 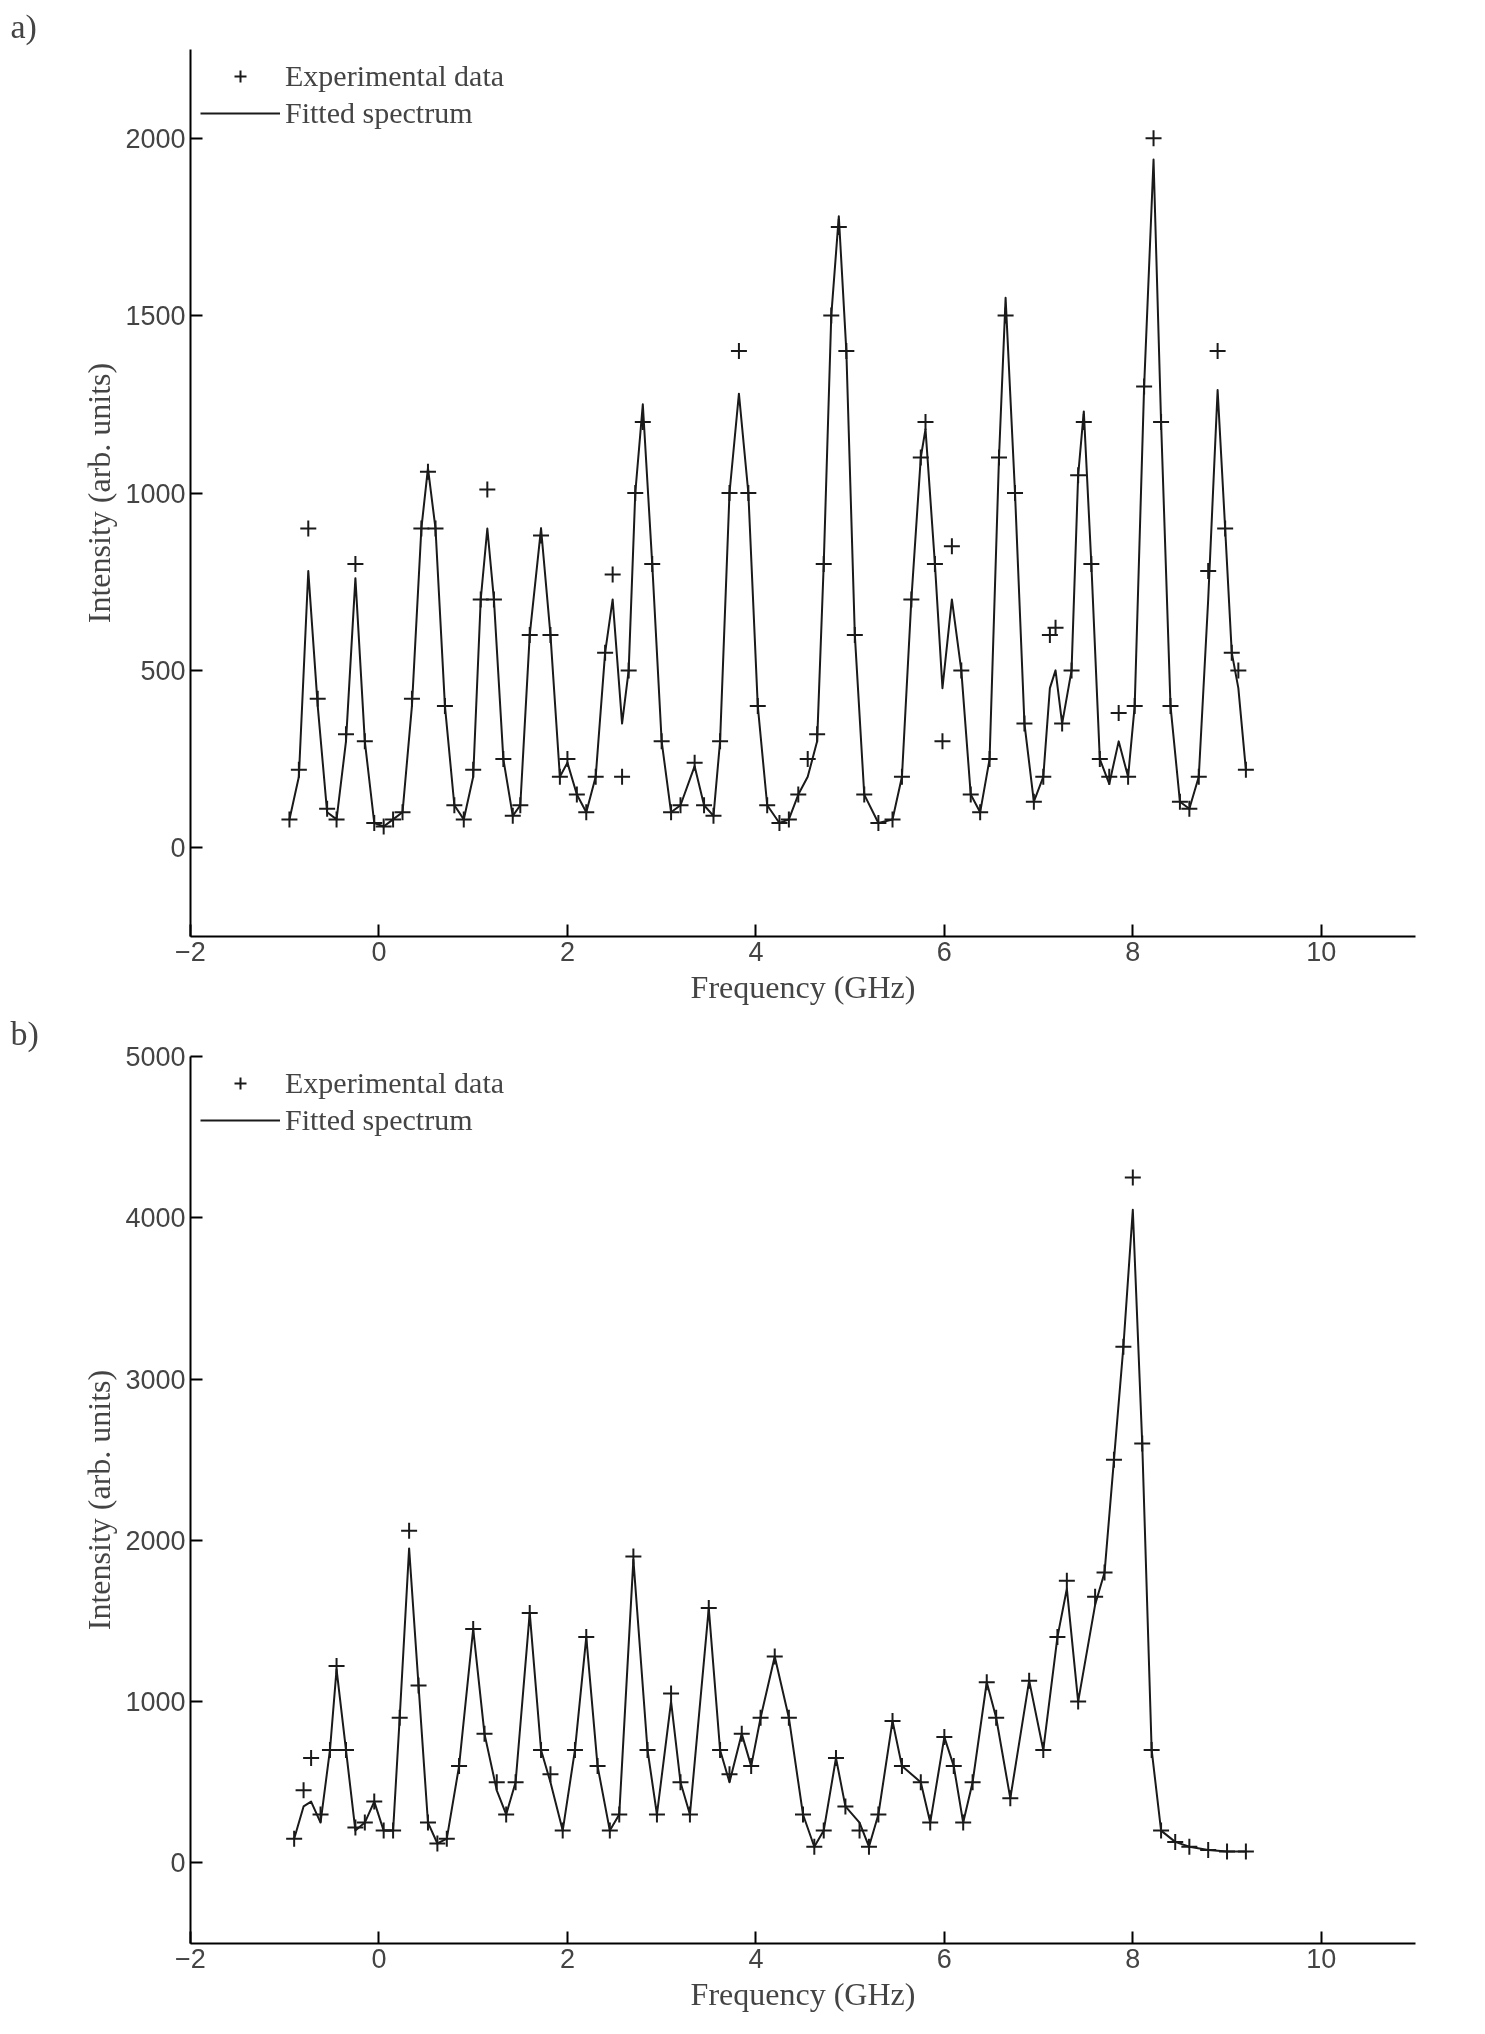 What do you see at coordinates (155, 1057) in the screenshot?
I see `y-tick-label: 5000` at bounding box center [155, 1057].